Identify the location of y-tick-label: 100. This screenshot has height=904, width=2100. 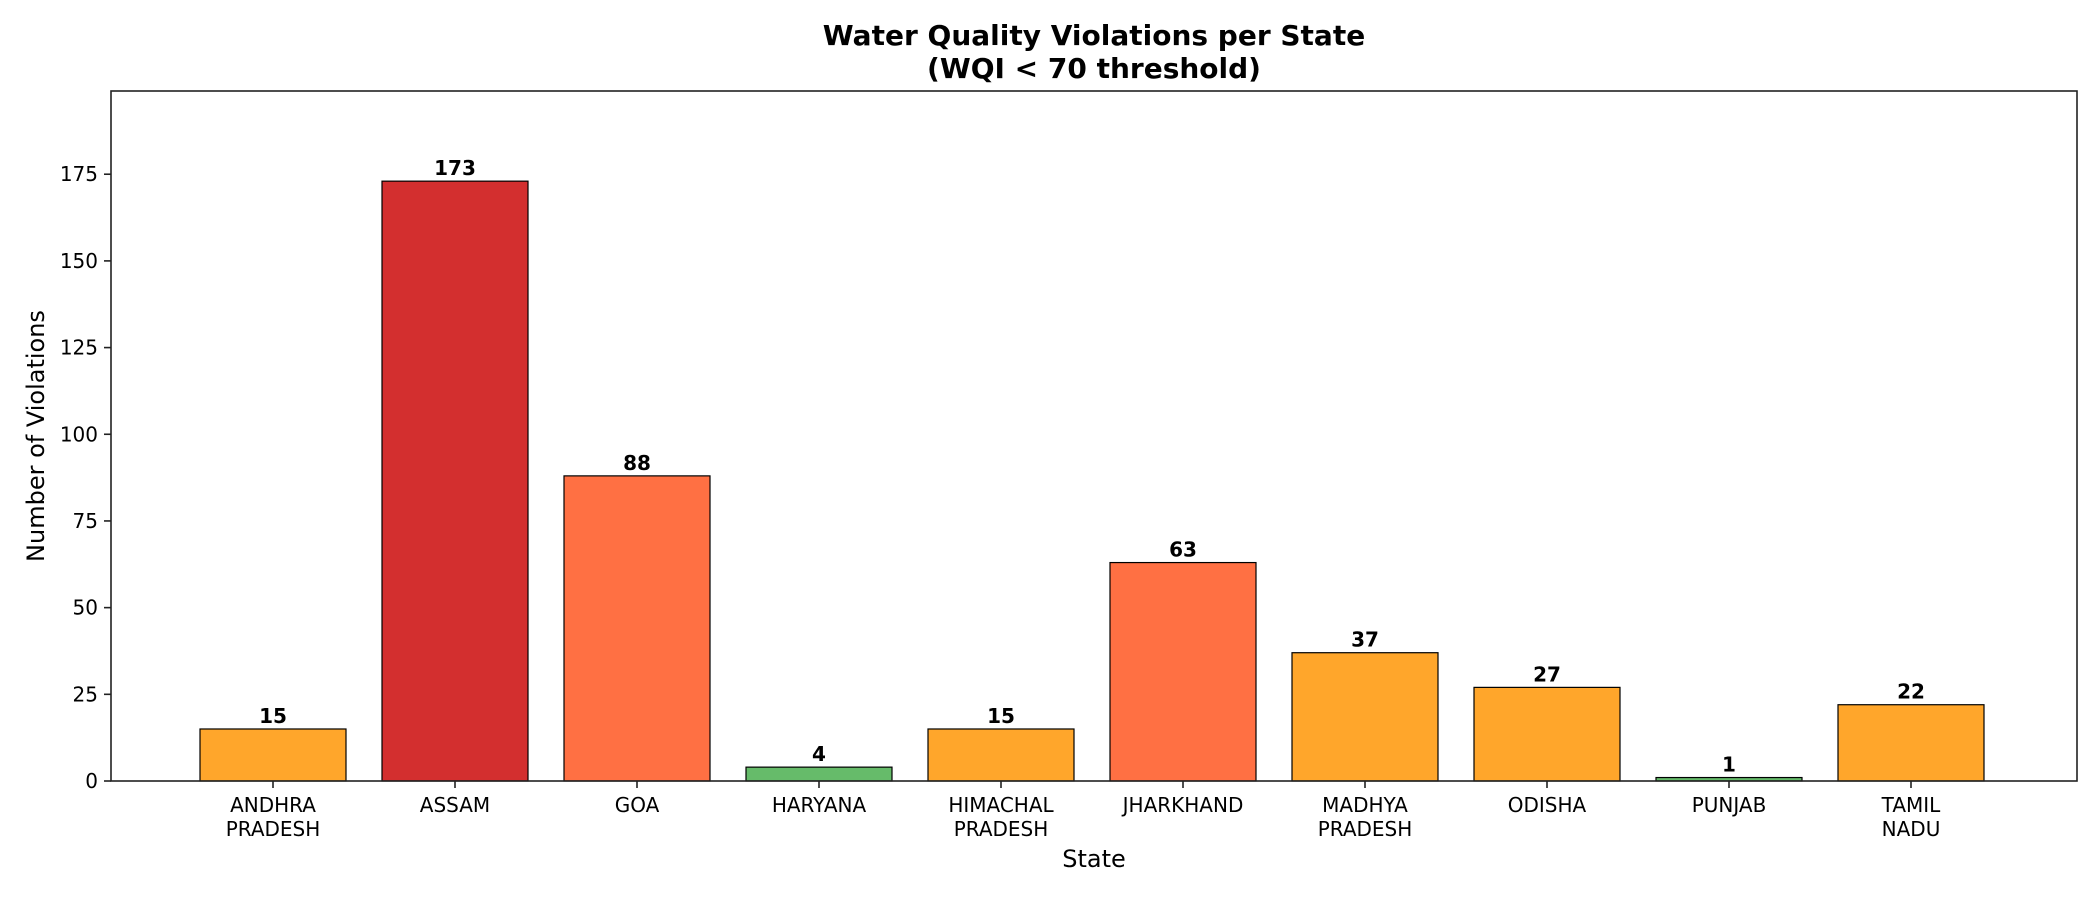
(79, 434).